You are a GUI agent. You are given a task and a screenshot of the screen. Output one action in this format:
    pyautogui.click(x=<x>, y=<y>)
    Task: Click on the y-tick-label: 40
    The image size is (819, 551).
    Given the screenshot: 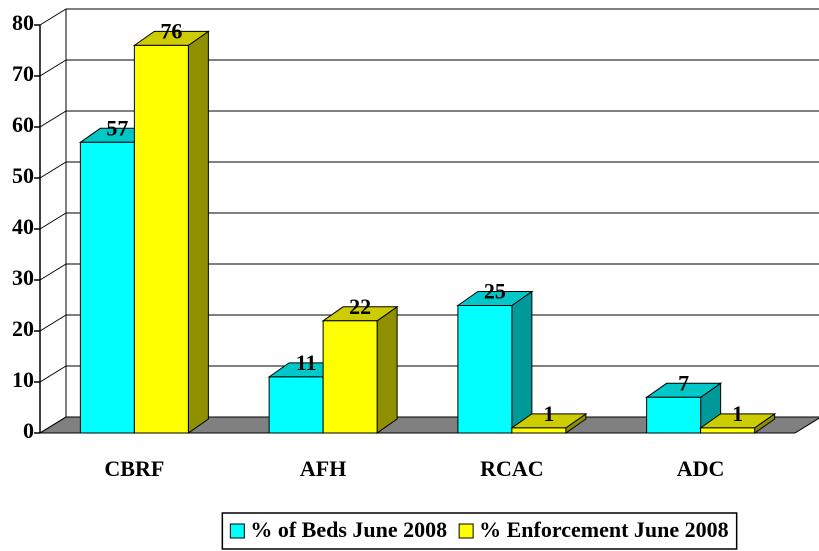 What is the action you would take?
    pyautogui.click(x=23, y=226)
    